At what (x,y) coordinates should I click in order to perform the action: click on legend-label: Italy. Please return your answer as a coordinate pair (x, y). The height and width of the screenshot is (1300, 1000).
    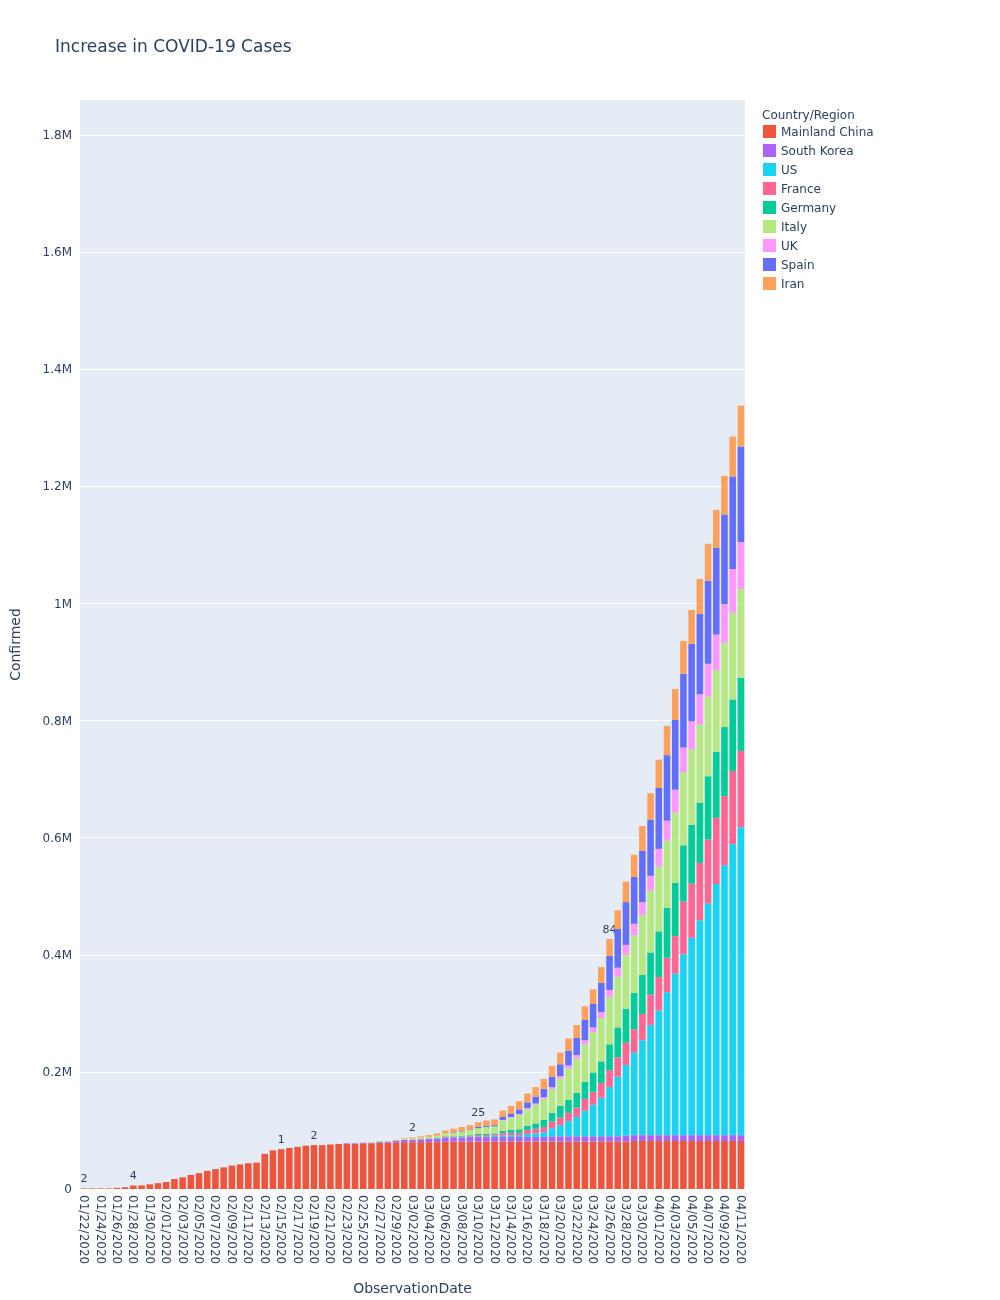
    Looking at the image, I should click on (794, 226).